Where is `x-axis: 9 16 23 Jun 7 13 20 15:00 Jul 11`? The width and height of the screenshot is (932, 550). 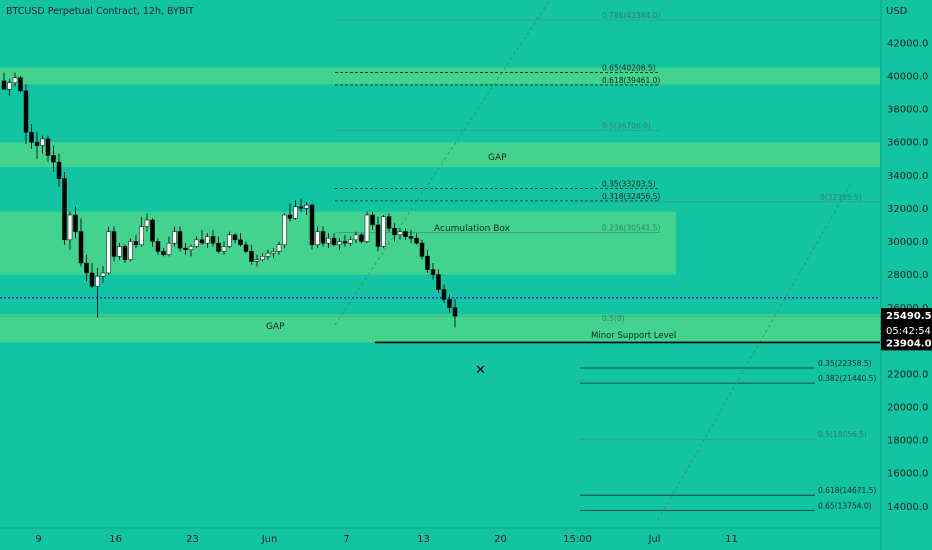 x-axis: 9 16 23 Jun 7 13 20 15:00 Jul 11 is located at coordinates (440, 536).